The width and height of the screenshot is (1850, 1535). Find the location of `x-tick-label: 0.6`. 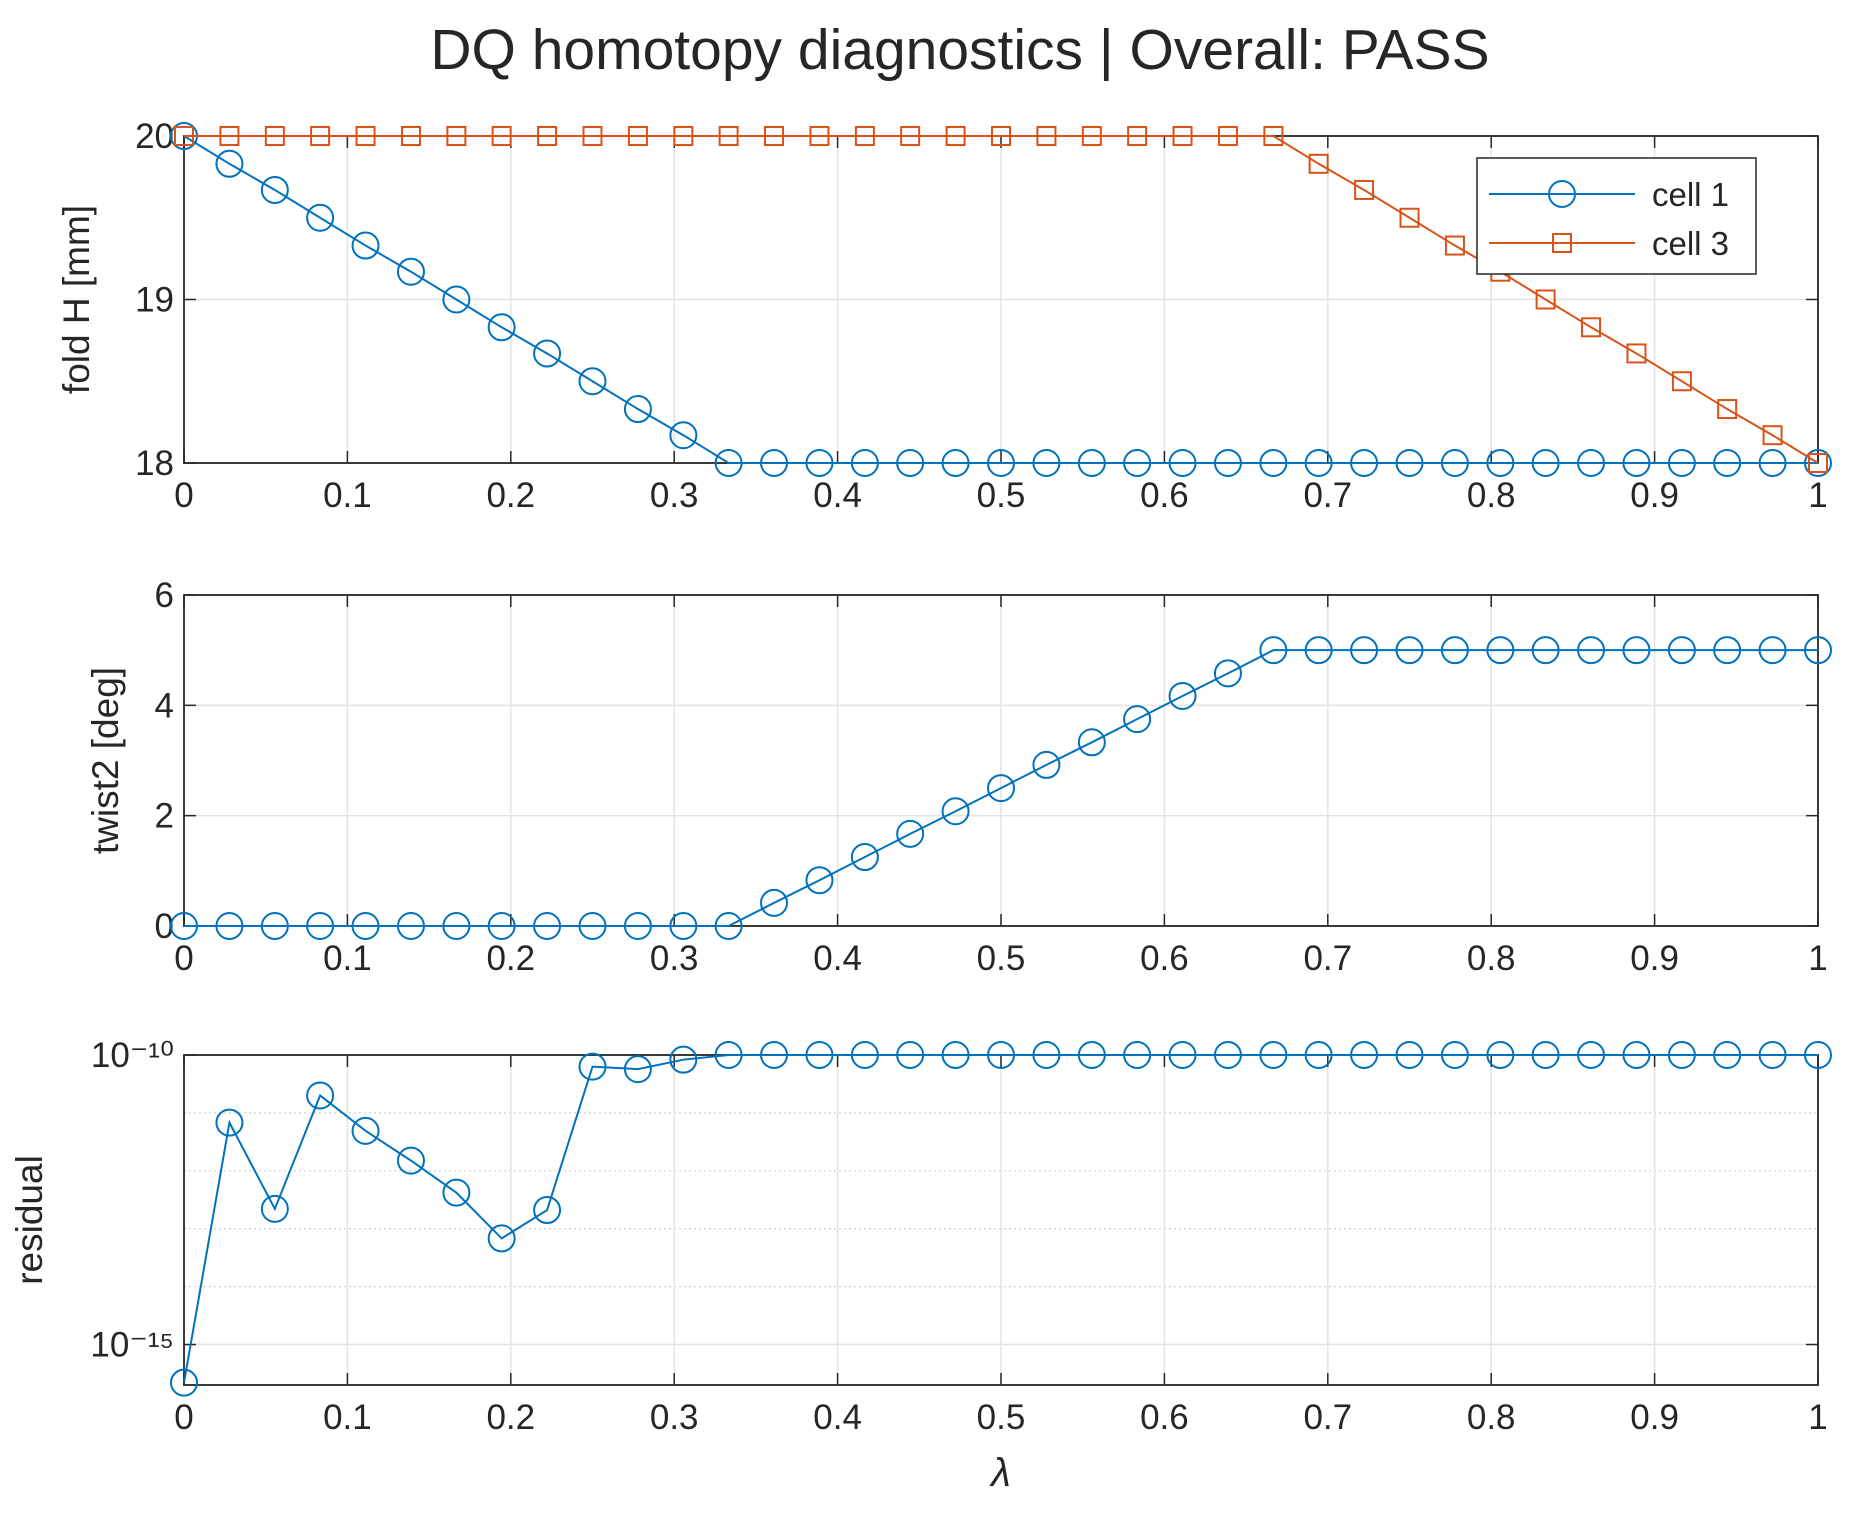

x-tick-label: 0.6 is located at coordinates (1164, 495).